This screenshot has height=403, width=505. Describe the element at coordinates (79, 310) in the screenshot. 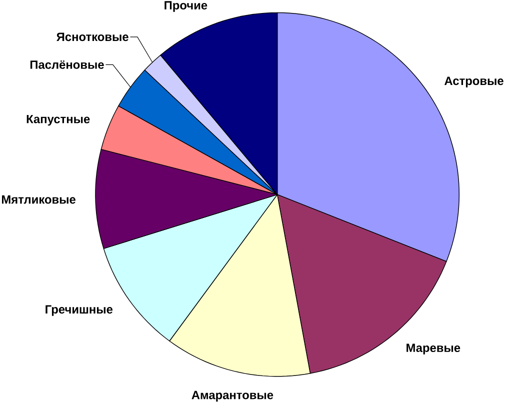

I see `slice-label: Гречишные` at that location.